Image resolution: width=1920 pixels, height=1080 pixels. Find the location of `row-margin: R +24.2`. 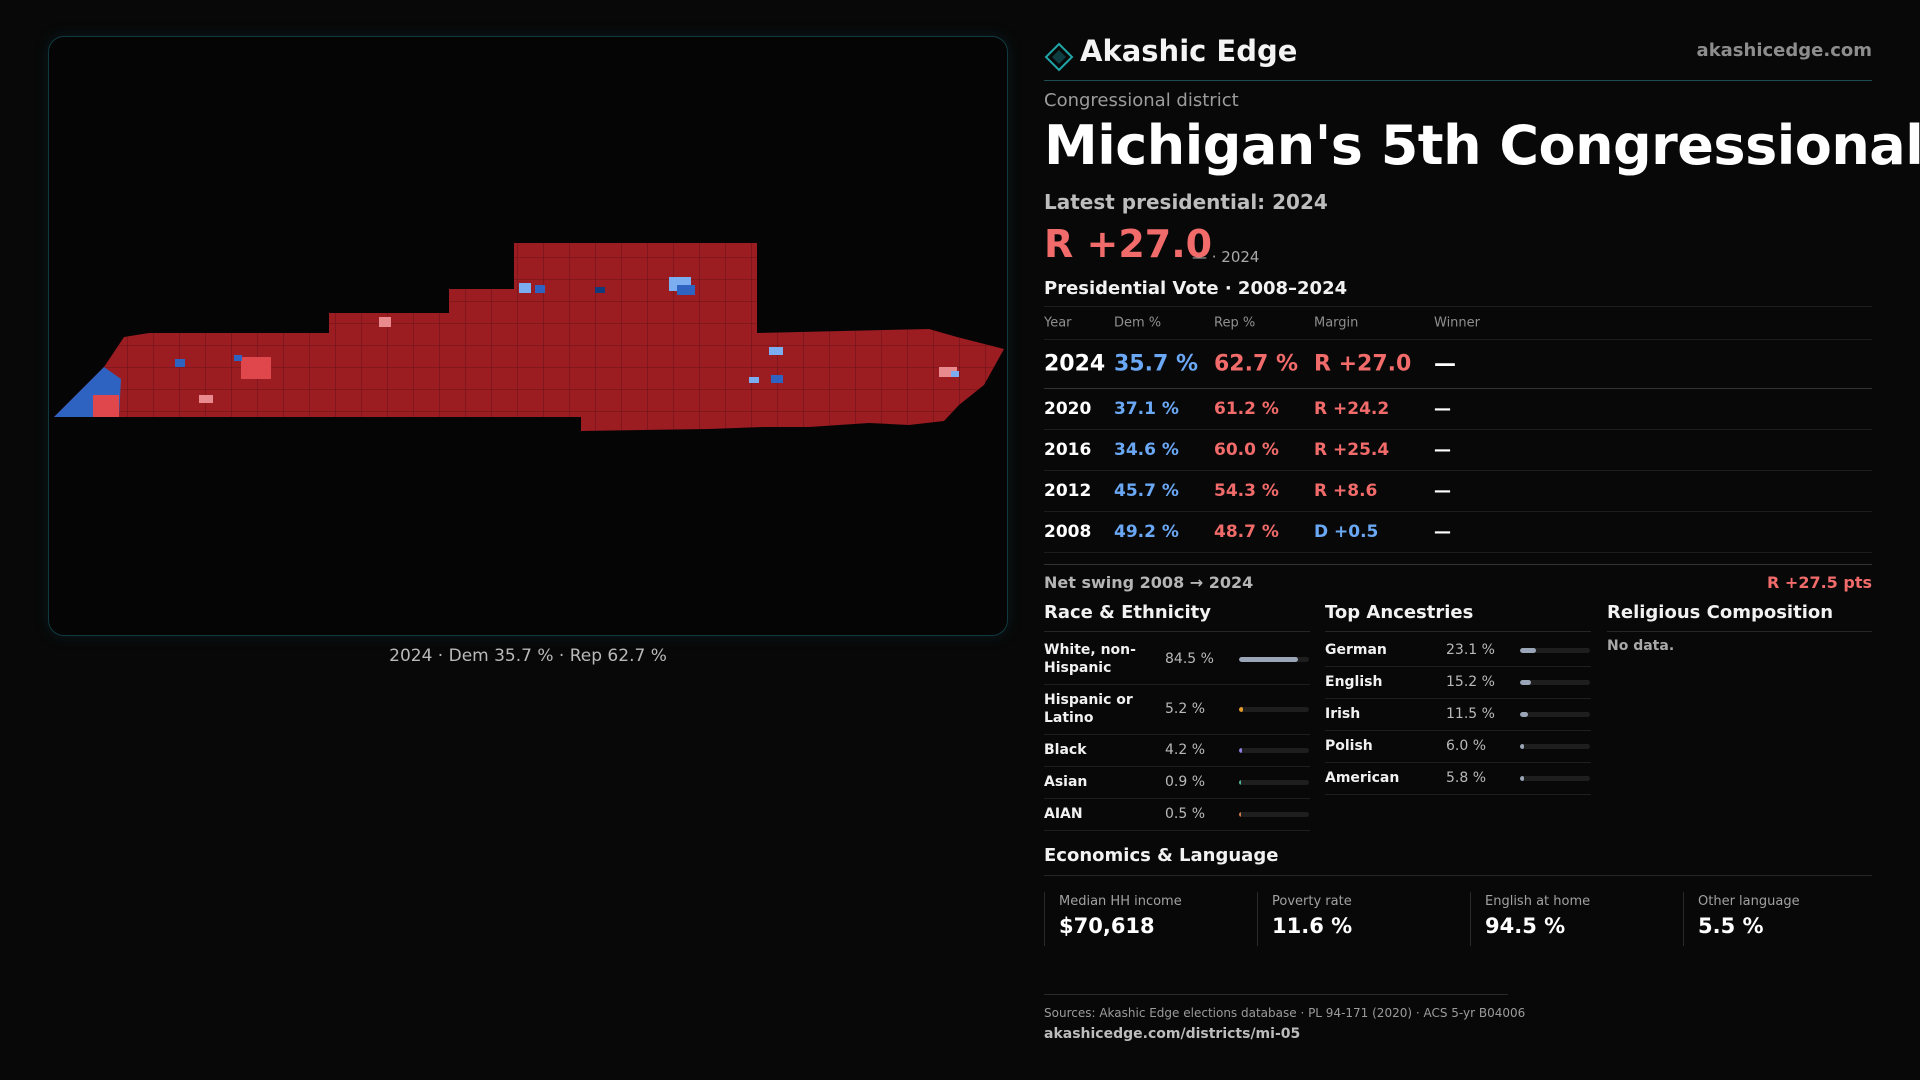

row-margin: R +24.2 is located at coordinates (1352, 409).